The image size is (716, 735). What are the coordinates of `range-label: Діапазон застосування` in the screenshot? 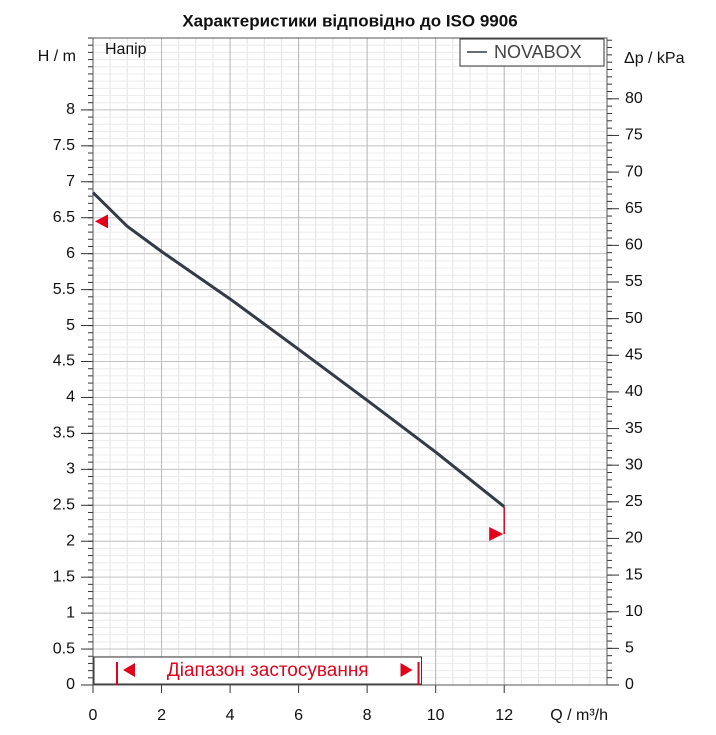 It's located at (268, 670).